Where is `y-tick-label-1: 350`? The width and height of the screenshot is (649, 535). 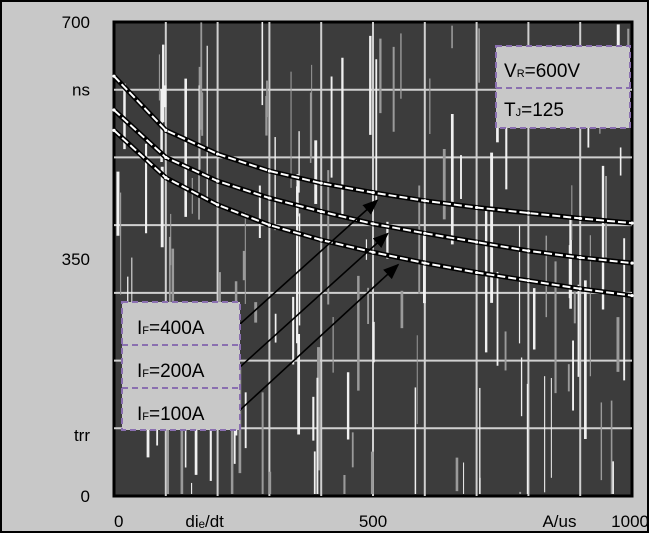 y-tick-label-1: 350 is located at coordinates (76, 259).